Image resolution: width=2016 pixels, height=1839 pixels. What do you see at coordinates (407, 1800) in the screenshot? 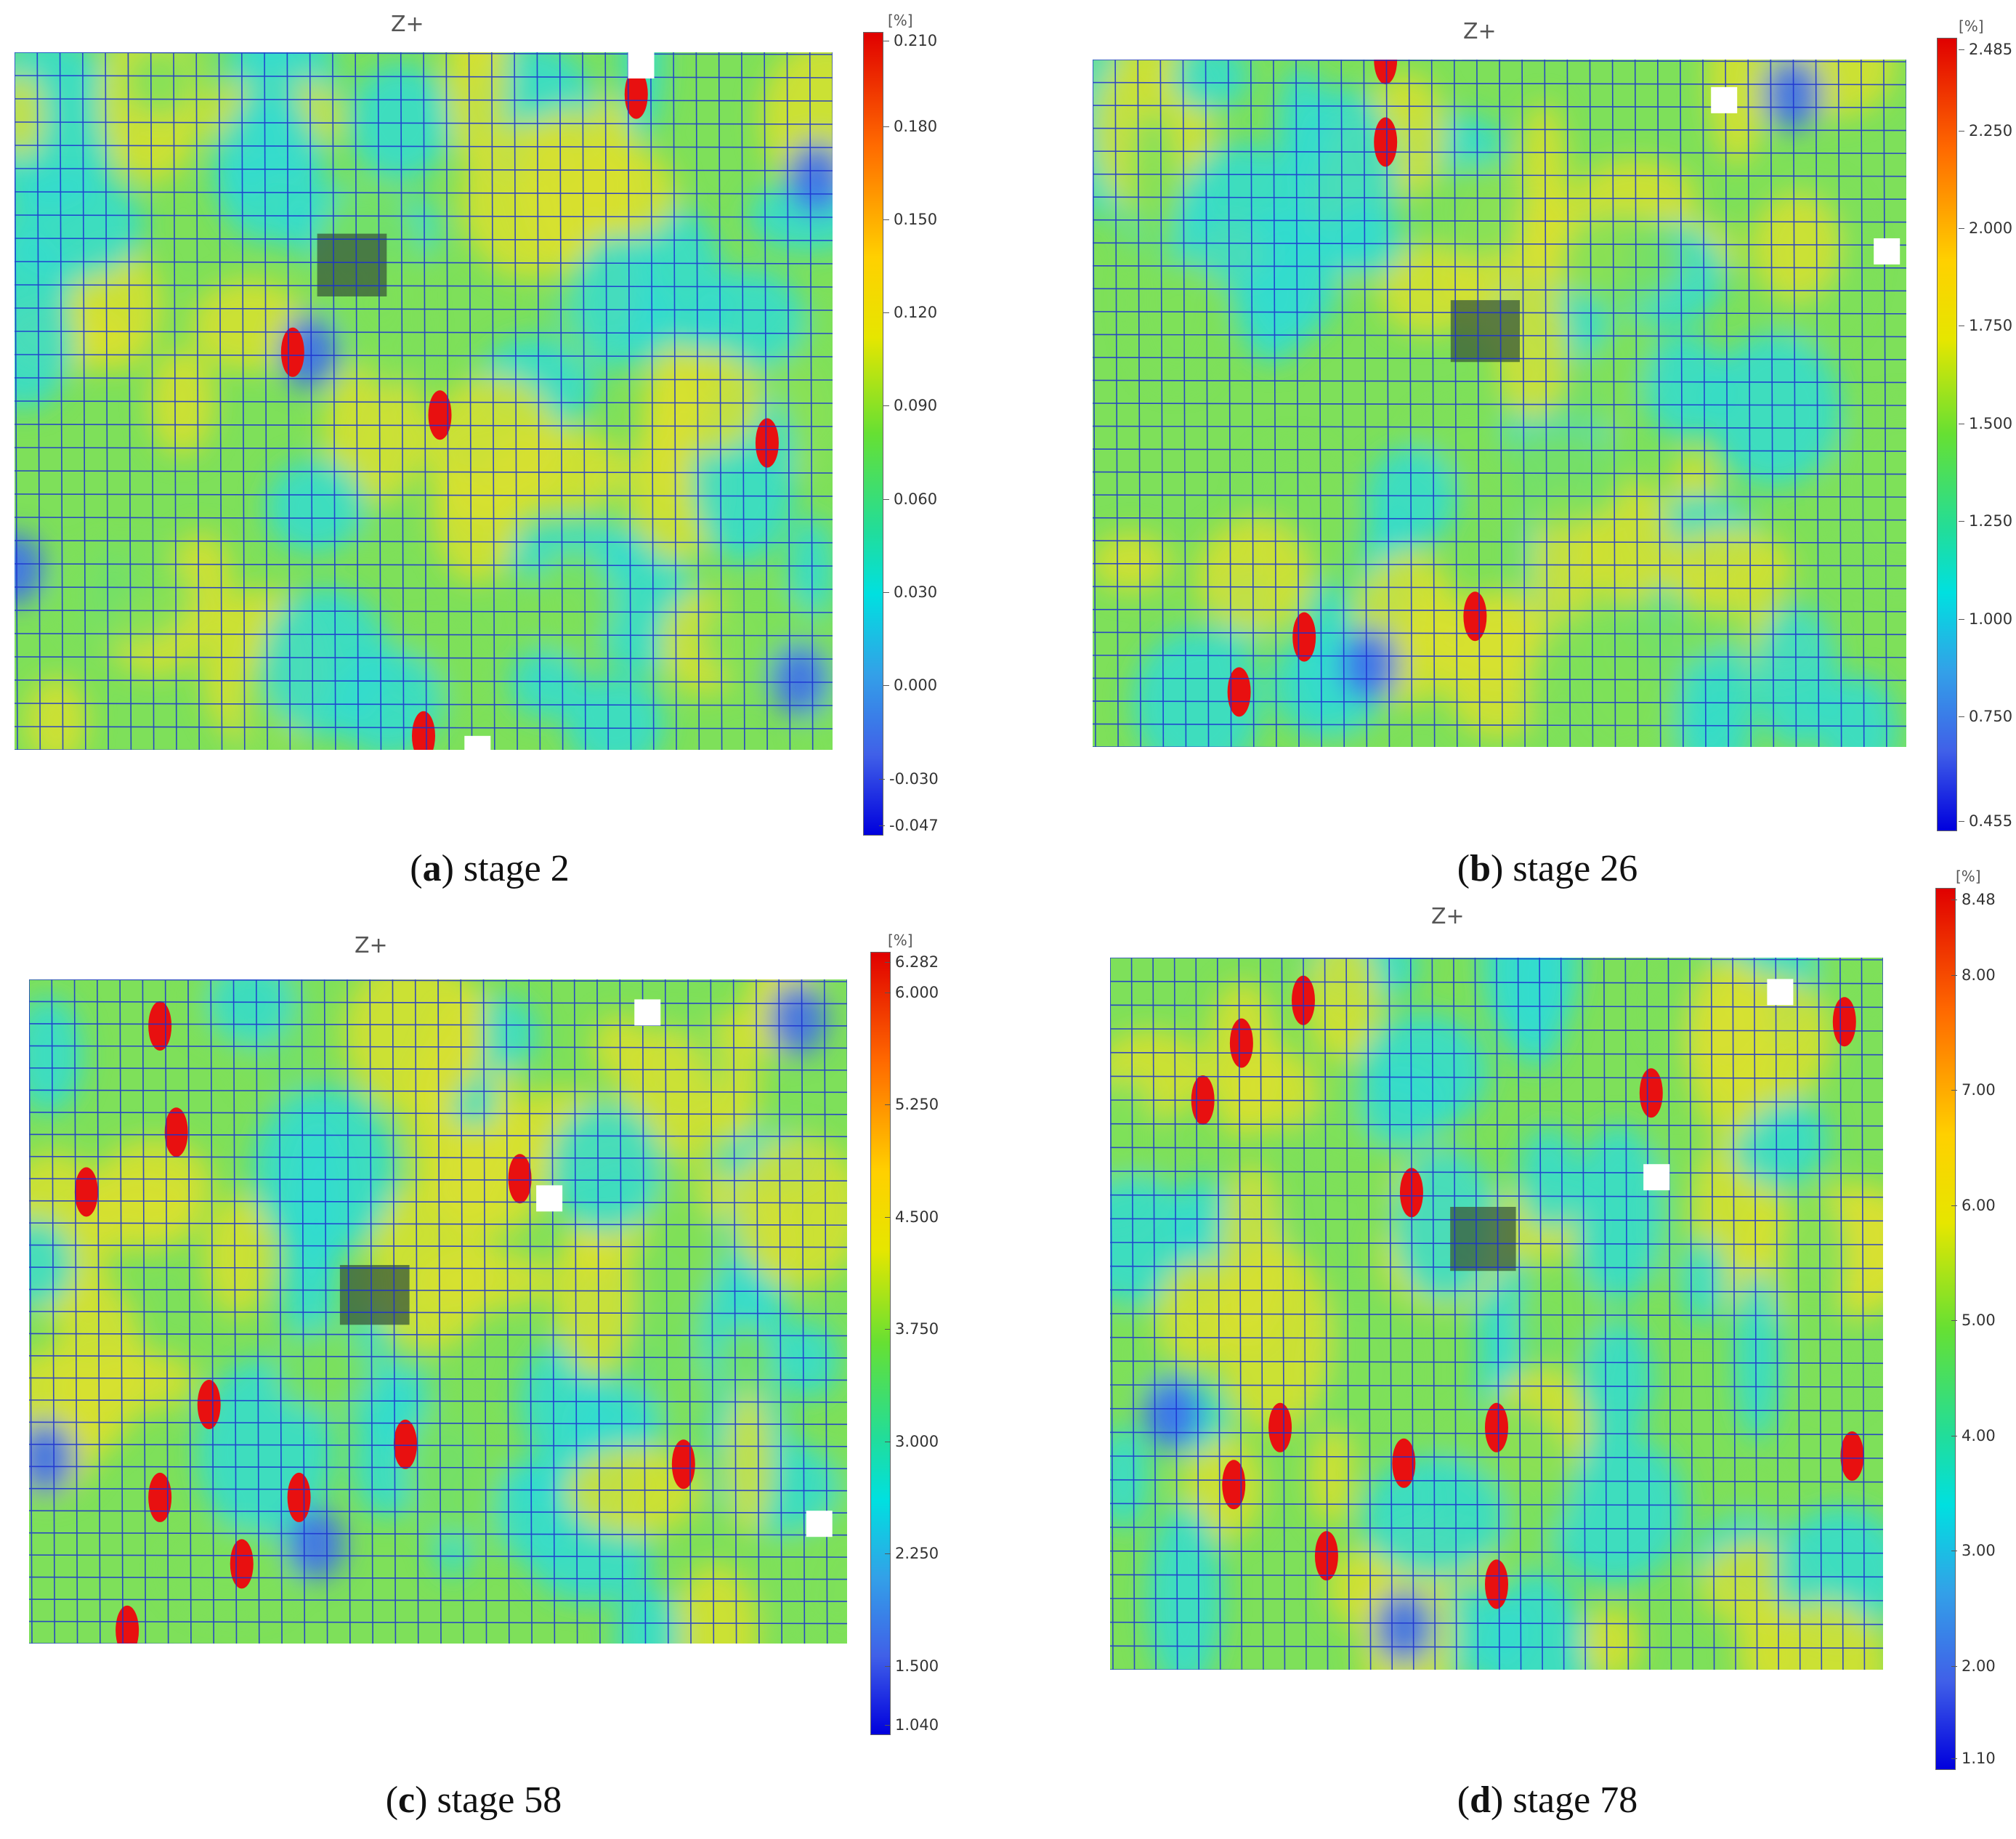
I see `caption-letter: c` at bounding box center [407, 1800].